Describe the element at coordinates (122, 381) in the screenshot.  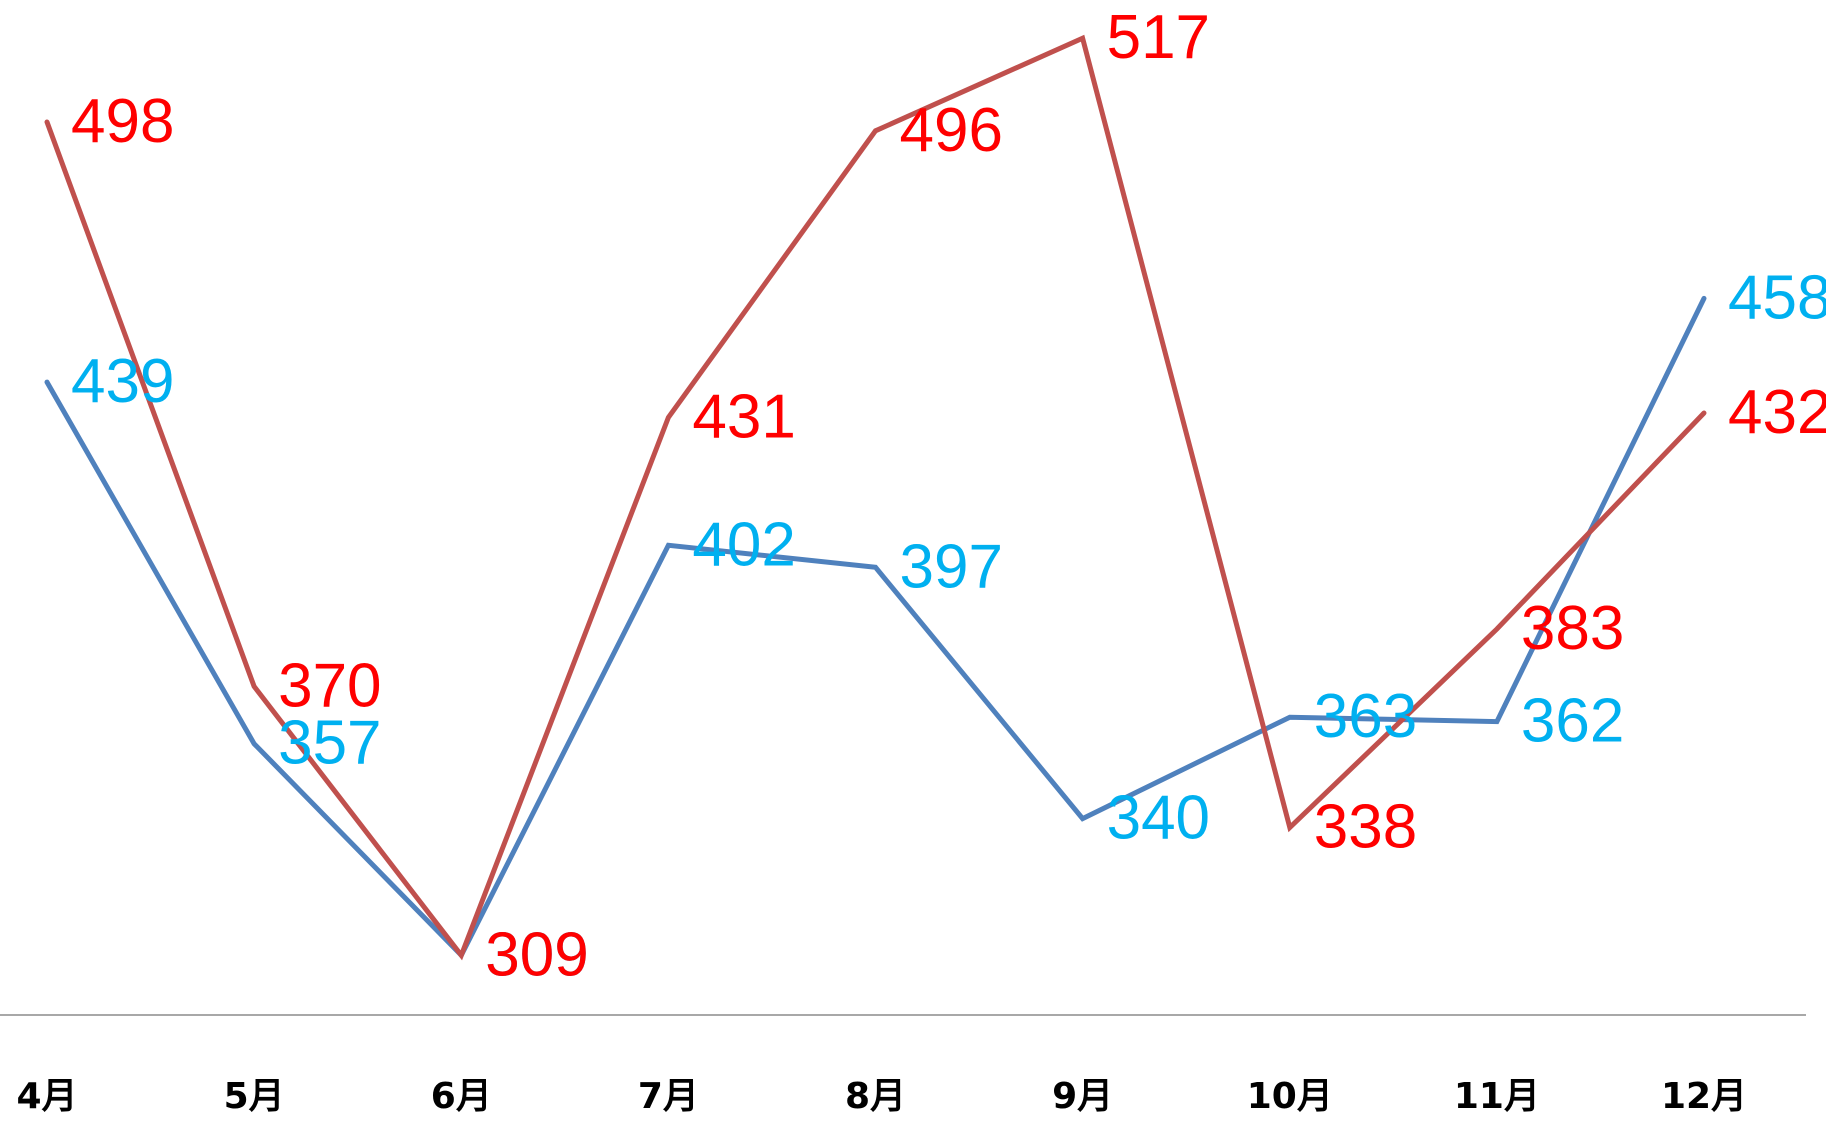
I see `series-1-data-label: 439` at that location.